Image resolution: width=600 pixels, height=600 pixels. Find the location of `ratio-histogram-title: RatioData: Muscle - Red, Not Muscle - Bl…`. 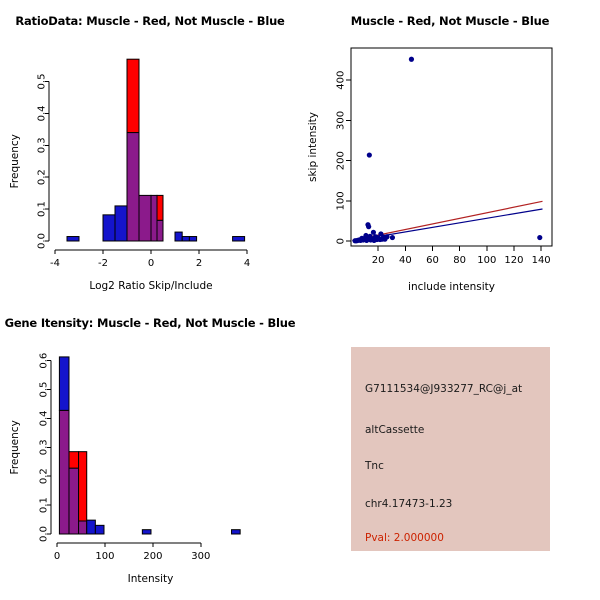

ratio-histogram-title: RatioData: Muscle - Red, Not Muscle - Bl… is located at coordinates (150, 21).